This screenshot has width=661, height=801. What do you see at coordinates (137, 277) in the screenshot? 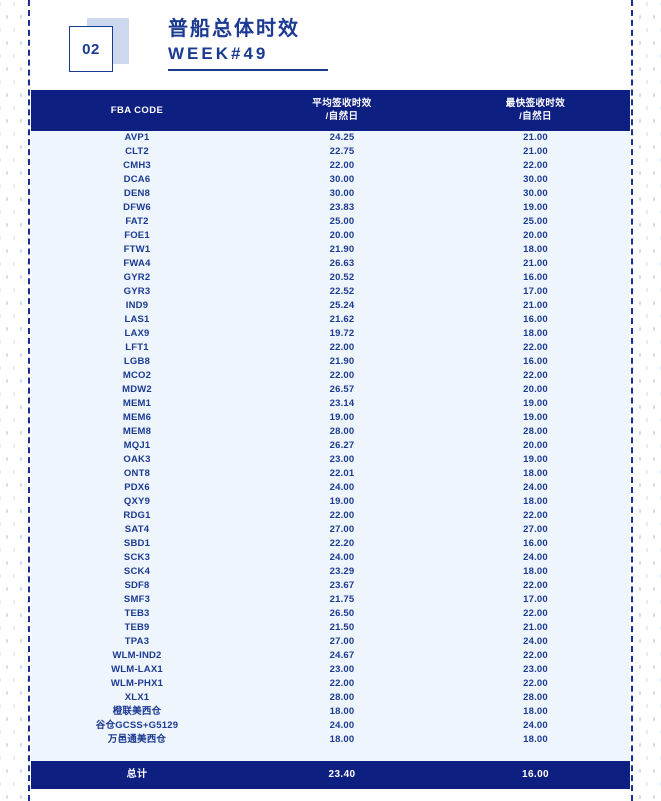
I see `row-fba-code: GYR2` at bounding box center [137, 277].